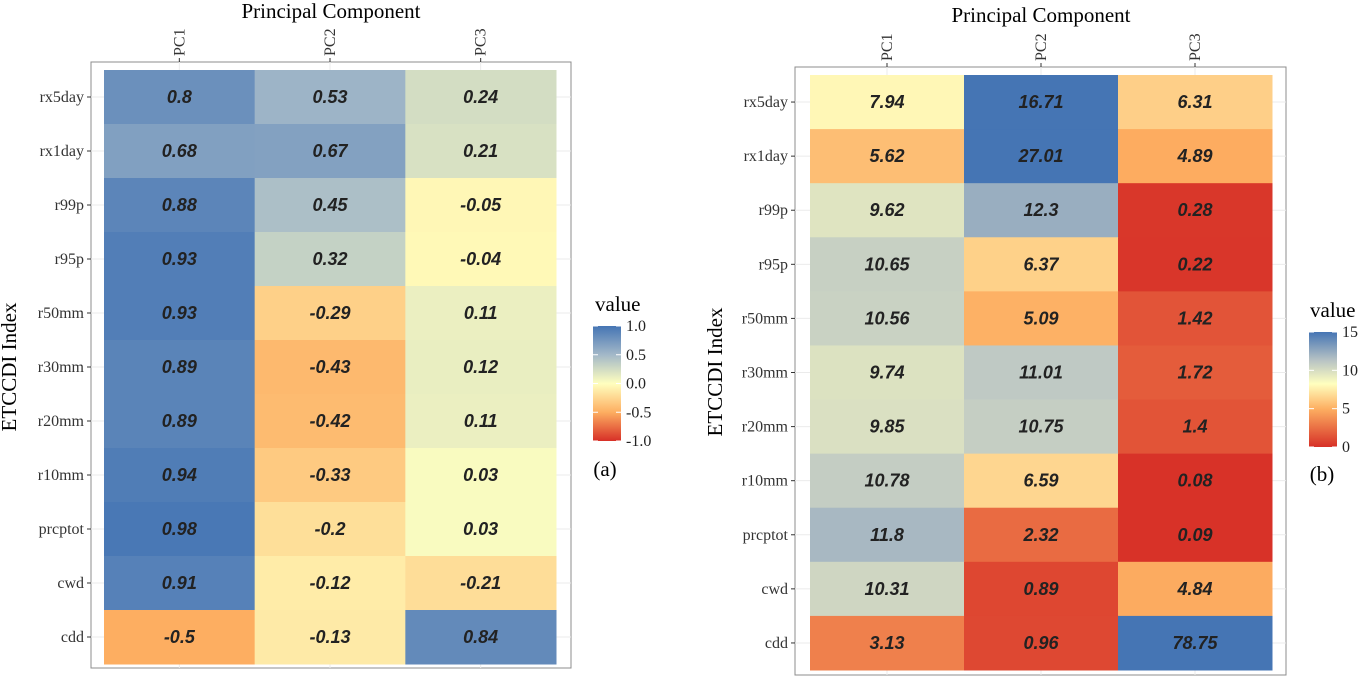 This screenshot has height=676, width=1364. Describe the element at coordinates (329, 637) in the screenshot. I see `cell-value-label: -0.13` at that location.